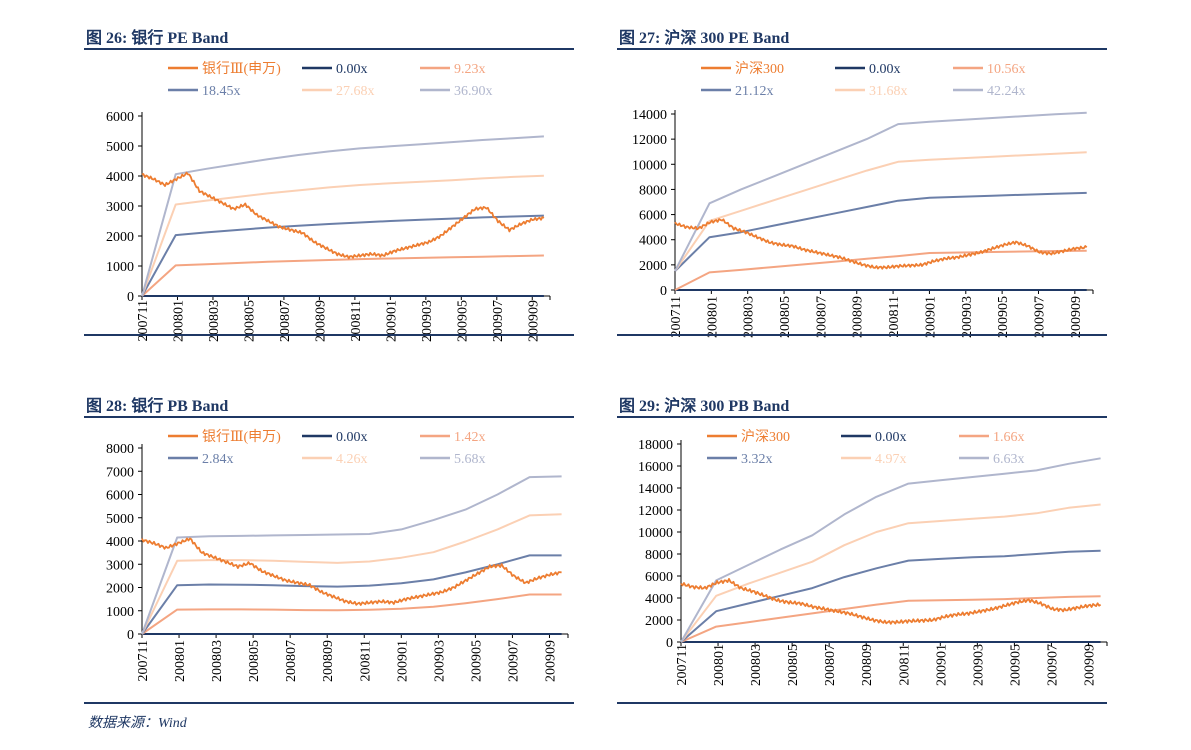 The image size is (1191, 750). What do you see at coordinates (473, 91) in the screenshot?
I see `legend-label: 36.90x` at bounding box center [473, 91].